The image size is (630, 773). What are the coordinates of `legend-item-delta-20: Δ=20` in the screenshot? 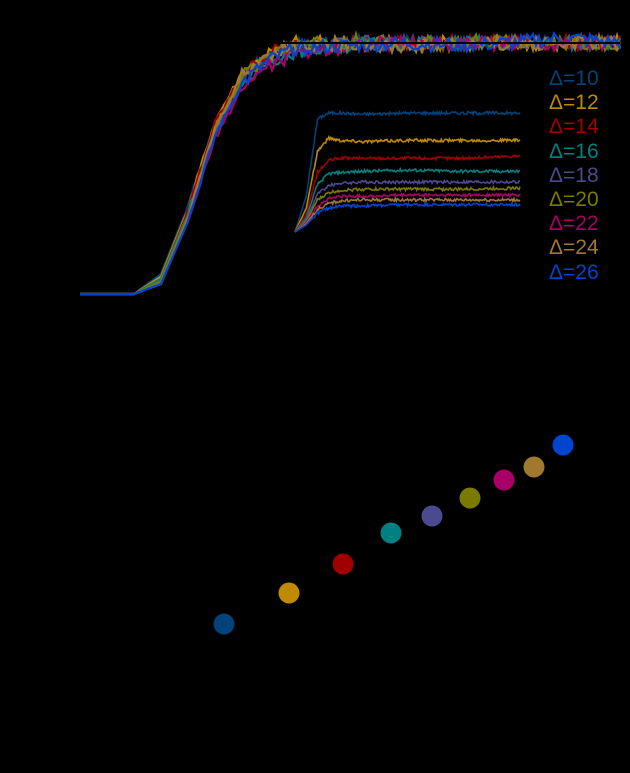 It's located at (574, 199).